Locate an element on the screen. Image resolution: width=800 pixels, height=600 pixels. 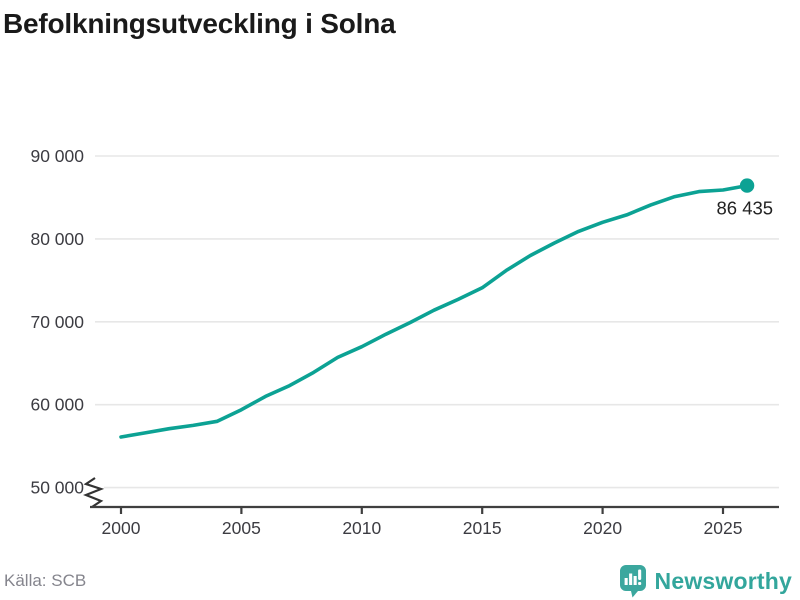
y-tick-label: 60 000 is located at coordinates (57, 405).